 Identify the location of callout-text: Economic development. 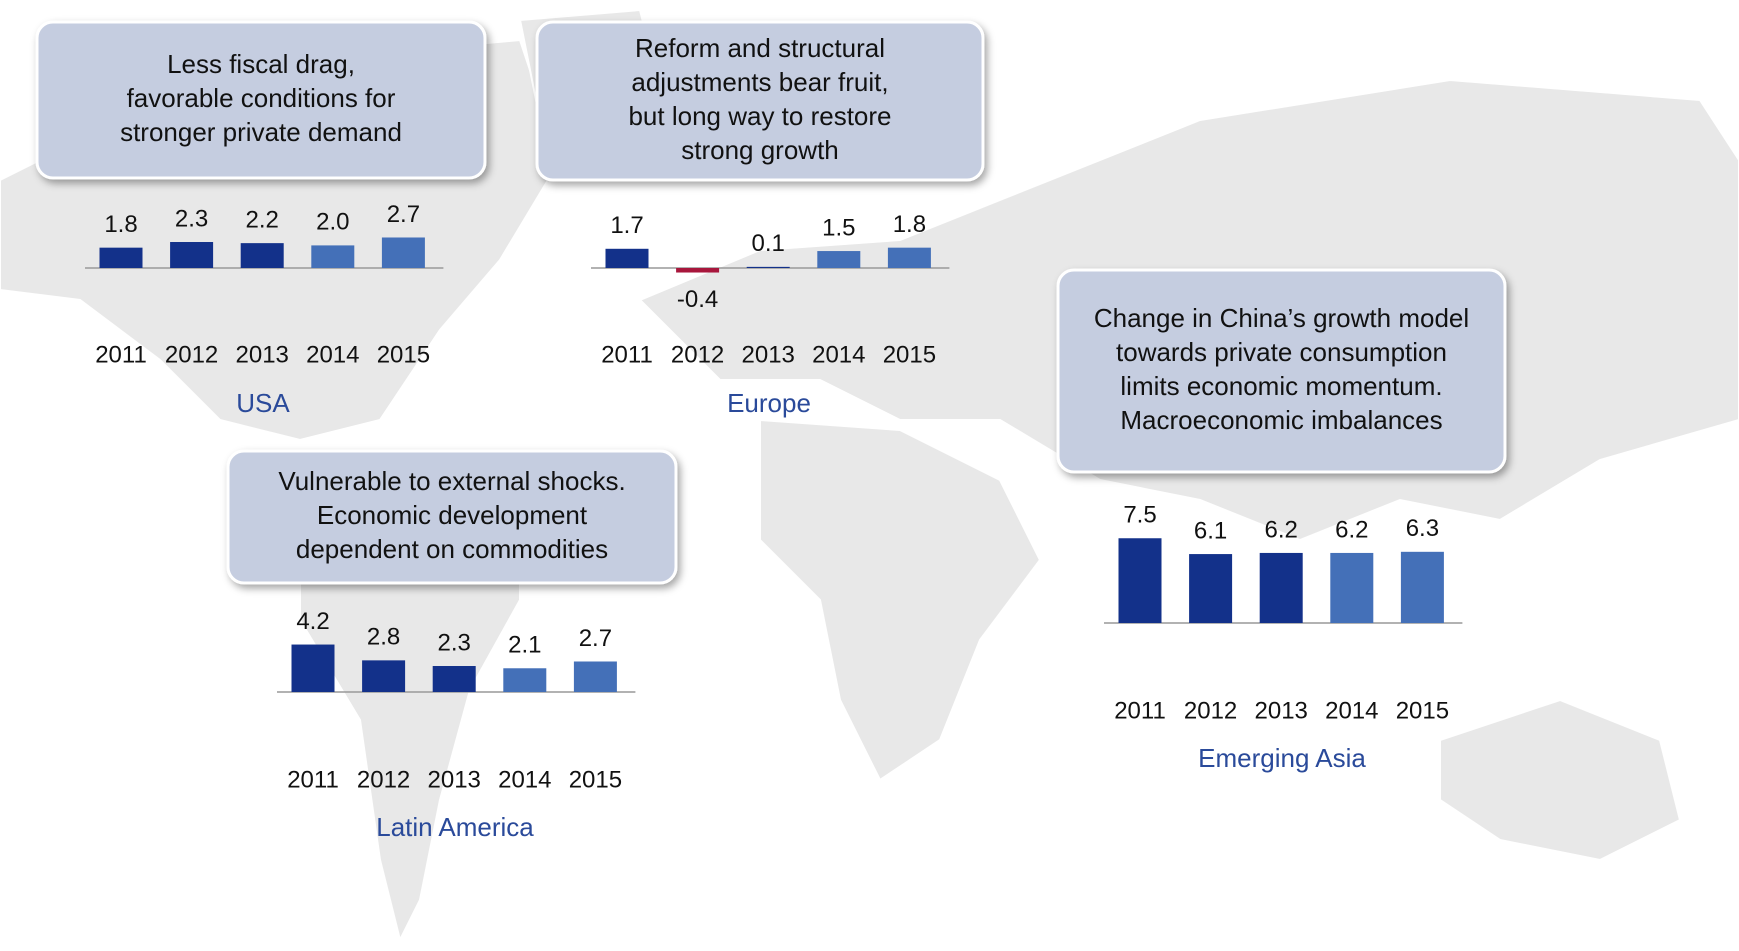
(452, 515).